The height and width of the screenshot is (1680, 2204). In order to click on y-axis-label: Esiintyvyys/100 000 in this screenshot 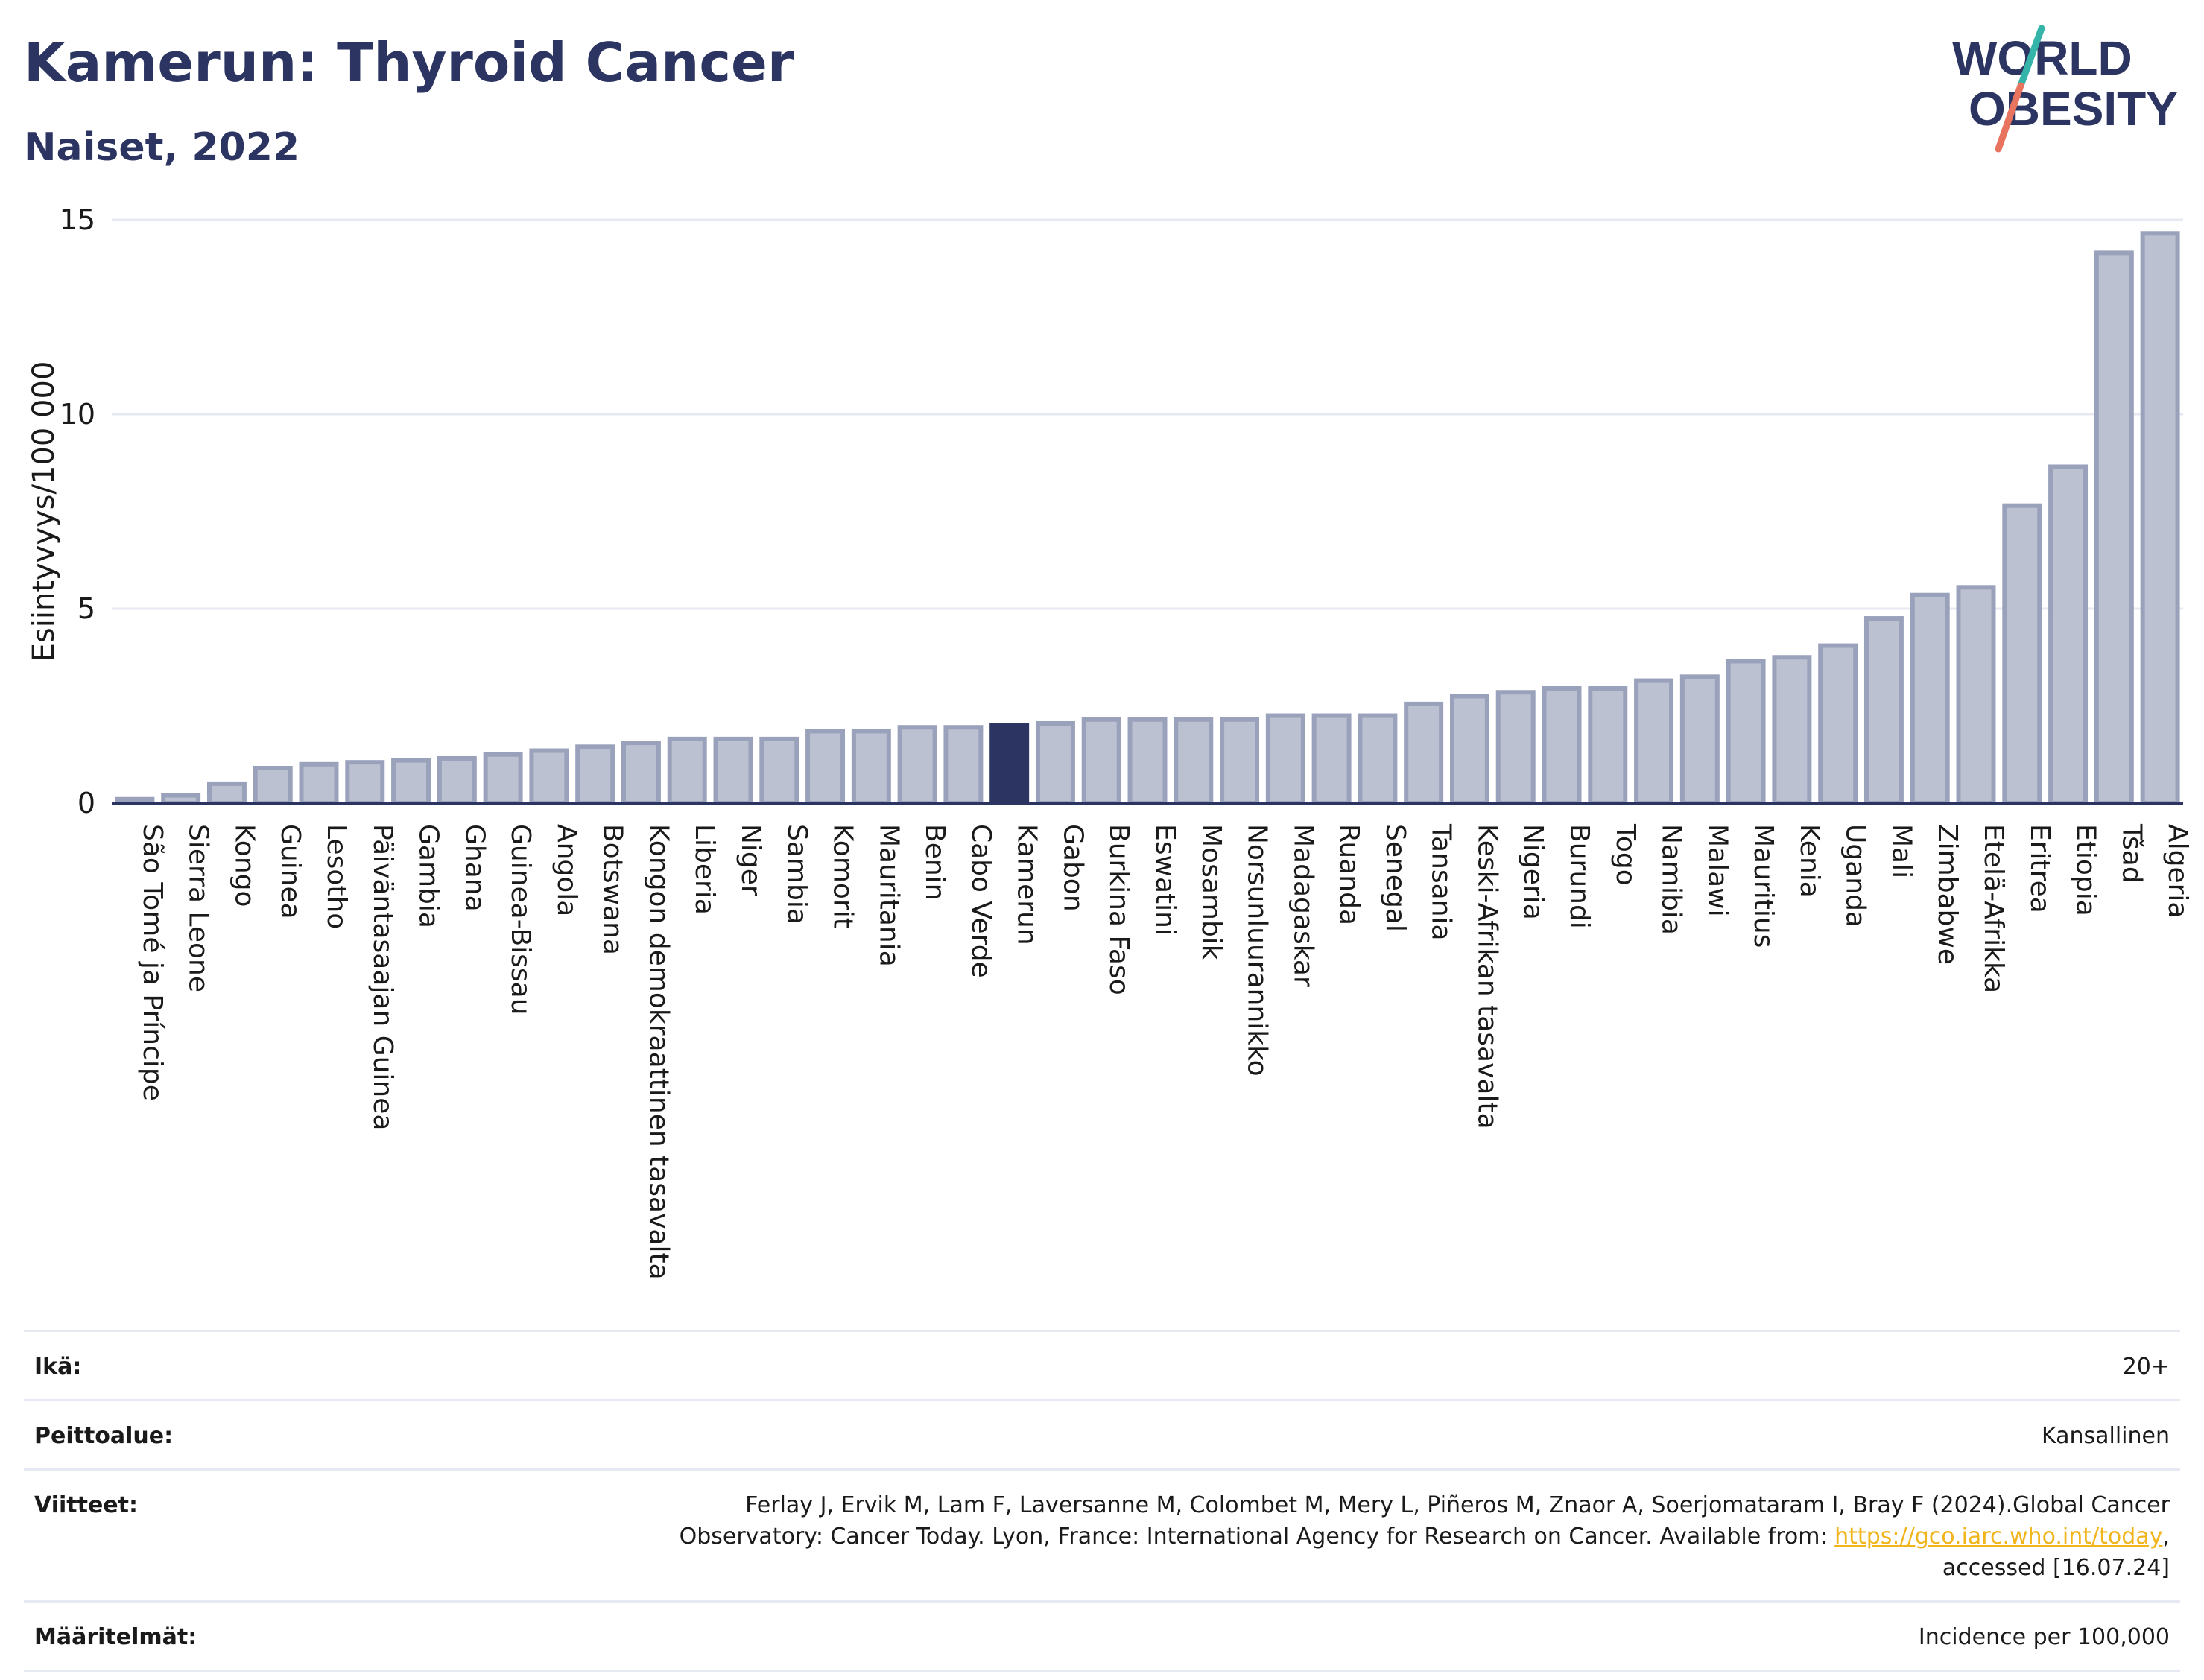, I will do `click(44, 511)`.